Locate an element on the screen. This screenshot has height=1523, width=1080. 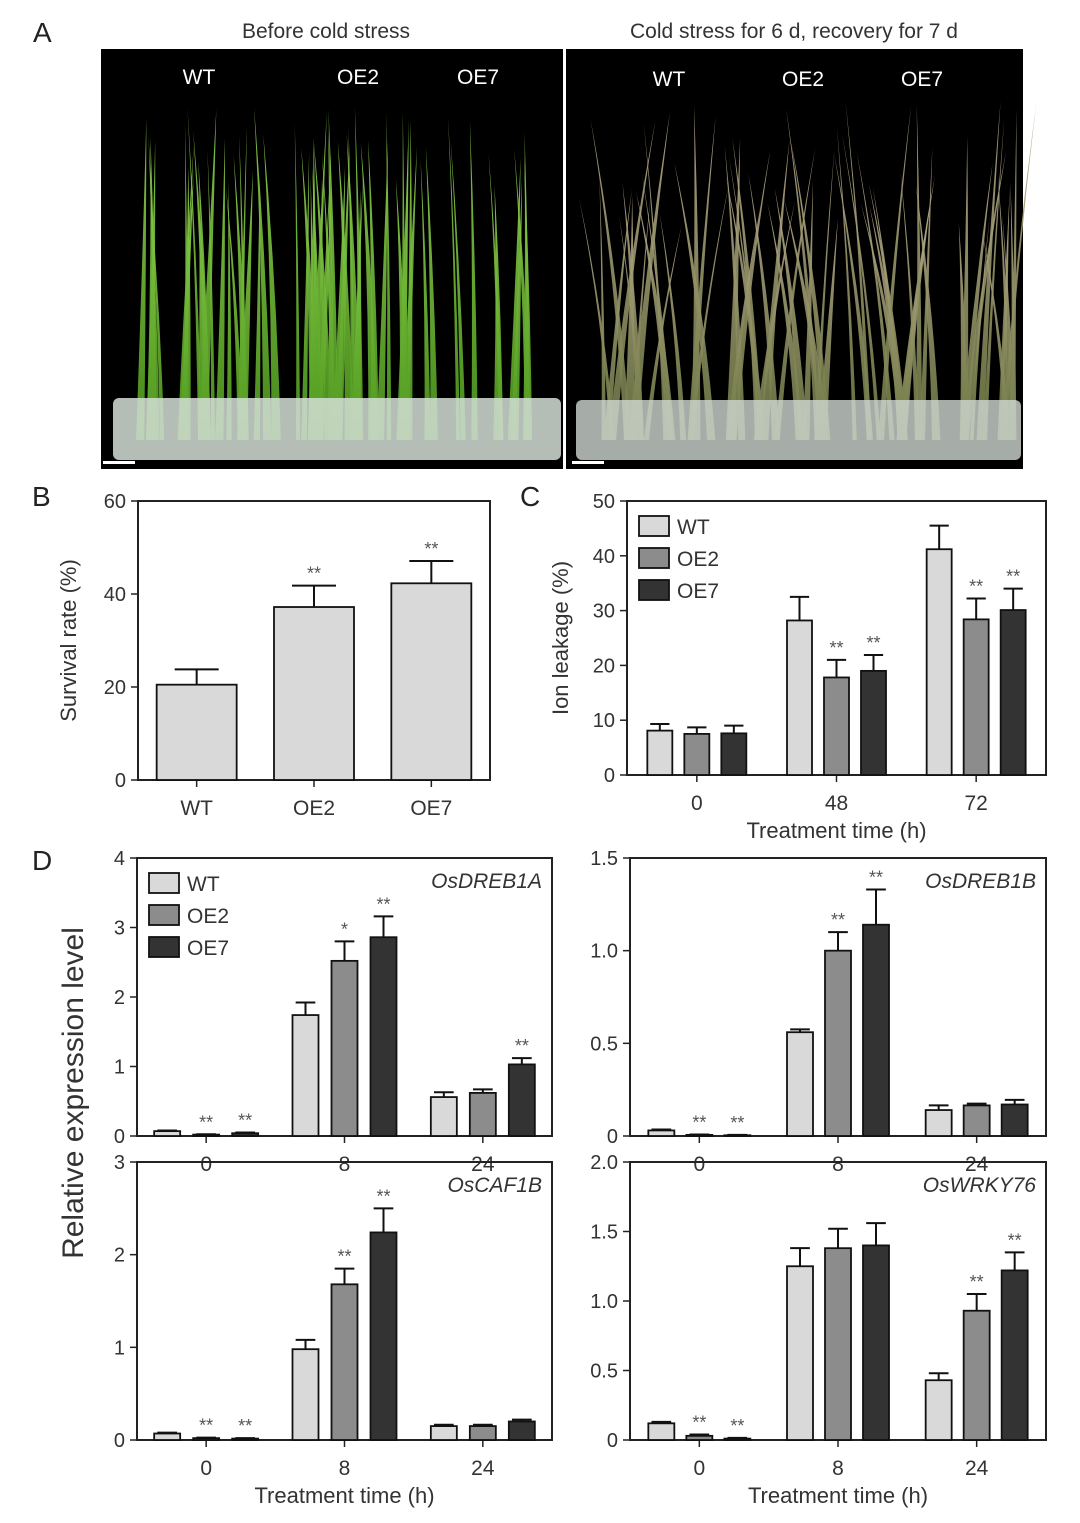
photo-label-oe2: OE2 is located at coordinates (803, 79).